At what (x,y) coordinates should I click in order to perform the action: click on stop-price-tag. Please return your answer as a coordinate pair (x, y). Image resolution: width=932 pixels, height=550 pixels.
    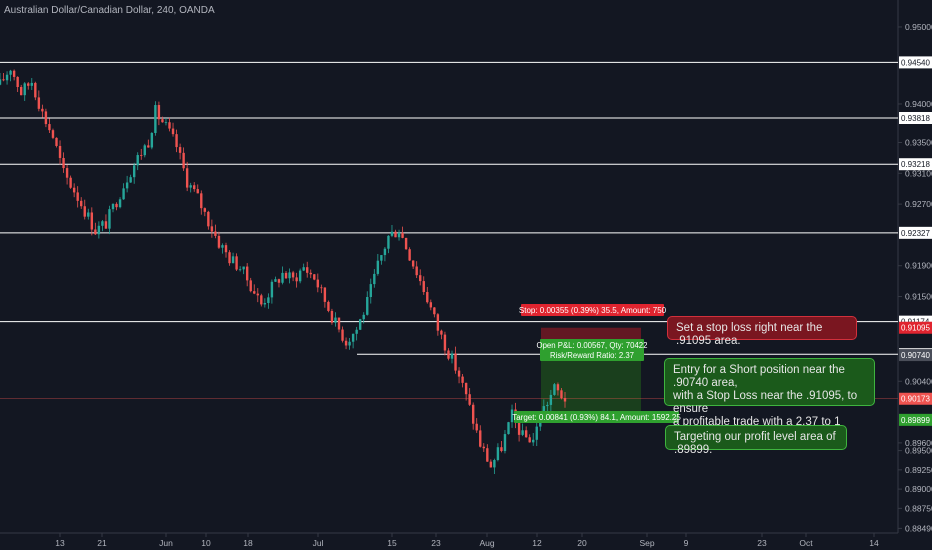
    Looking at the image, I should click on (915, 327).